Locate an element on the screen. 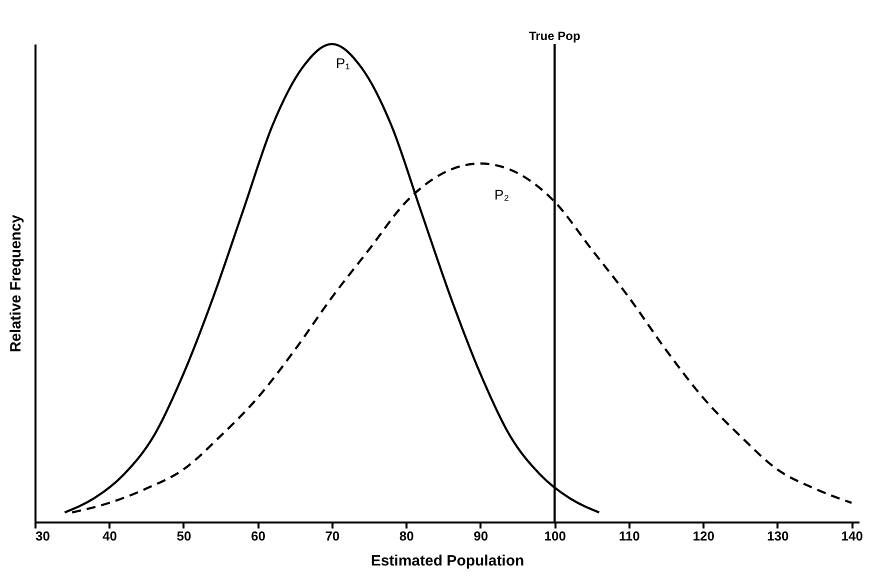 The image size is (876, 576). x-tick-label: 110 is located at coordinates (629, 536).